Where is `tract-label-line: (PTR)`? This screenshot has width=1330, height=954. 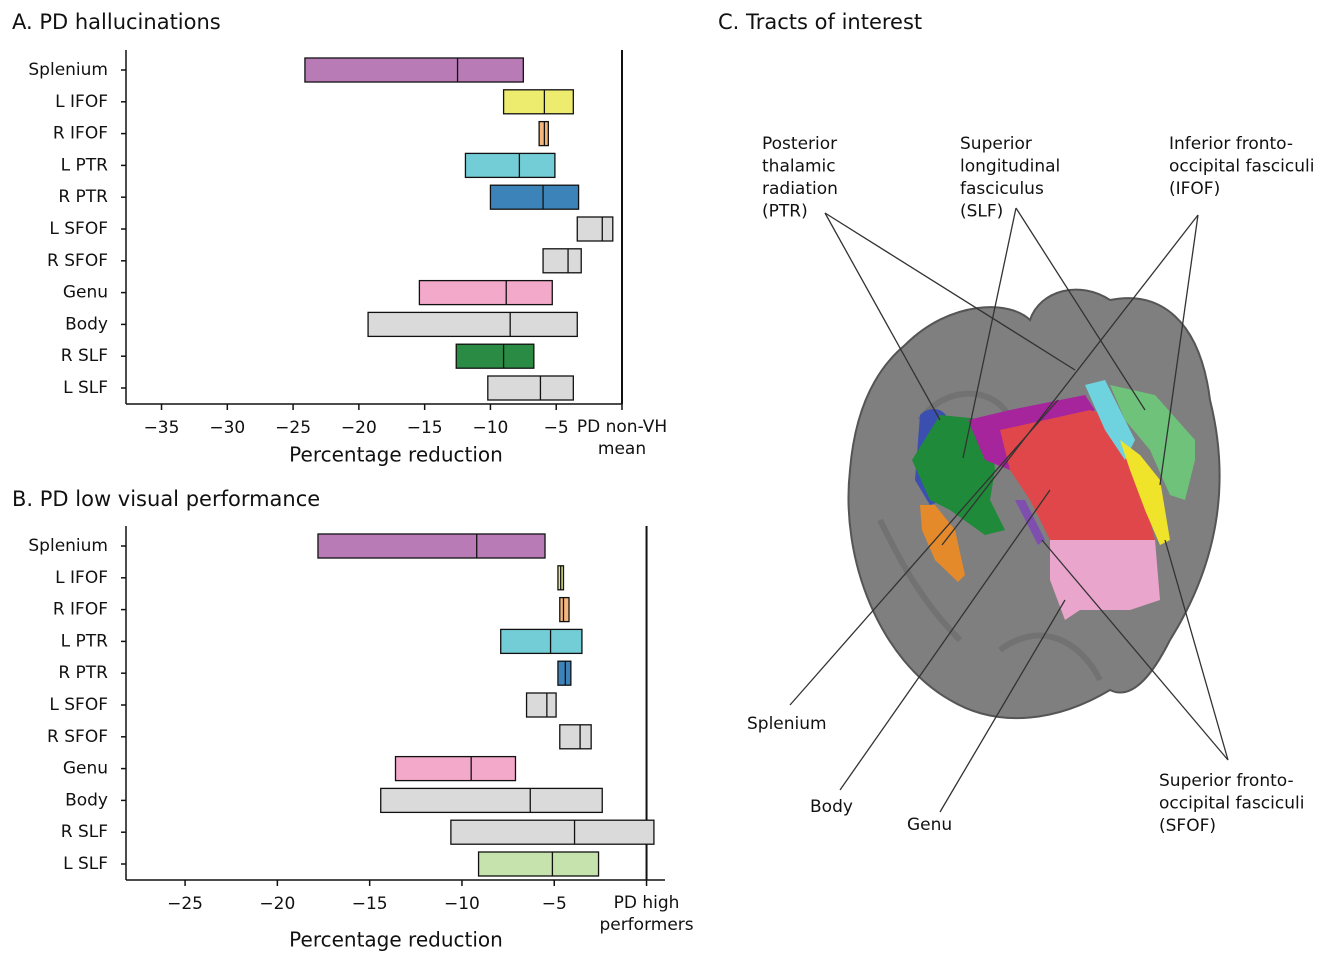
tract-label-line: (PTR) is located at coordinates (785, 212).